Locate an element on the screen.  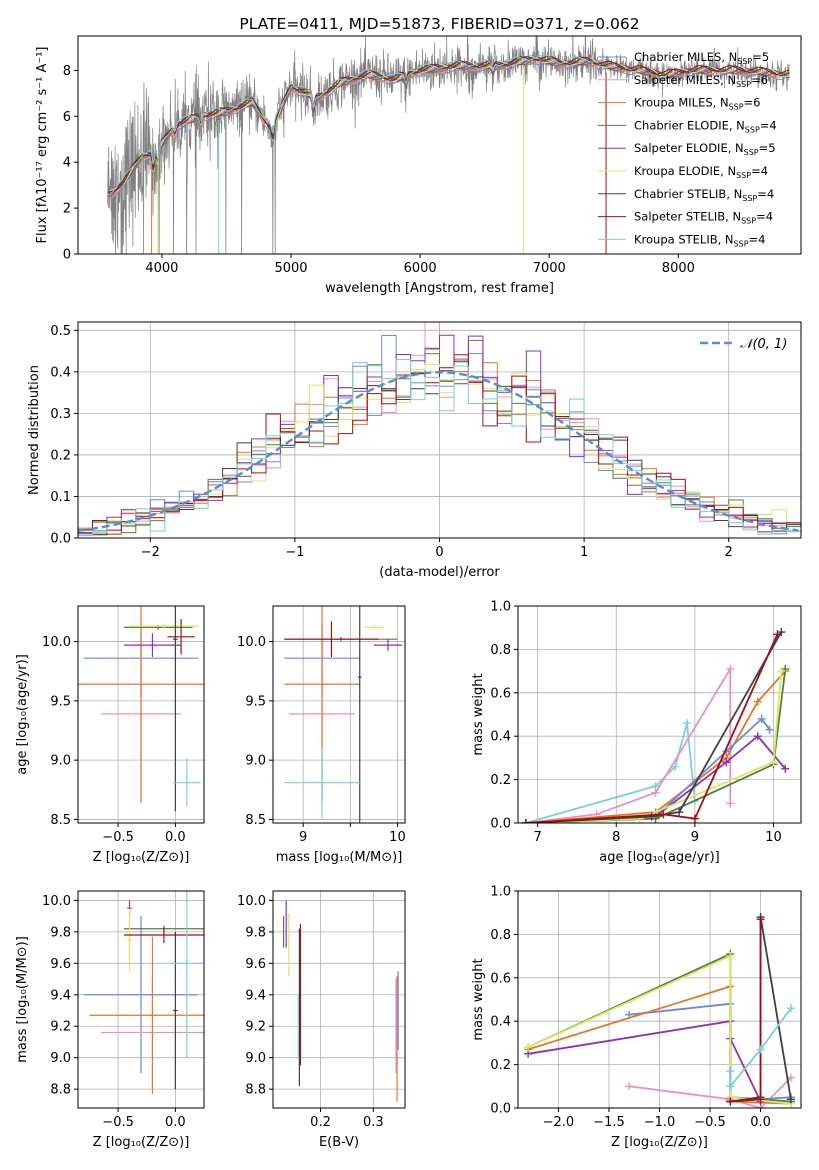
mass_vs_ebv-panel: 0.2 0.3 8.8 9.0 9.2 9.4 9.6 9.8 10.0 E(B-V) is located at coordinates (321, 1020).